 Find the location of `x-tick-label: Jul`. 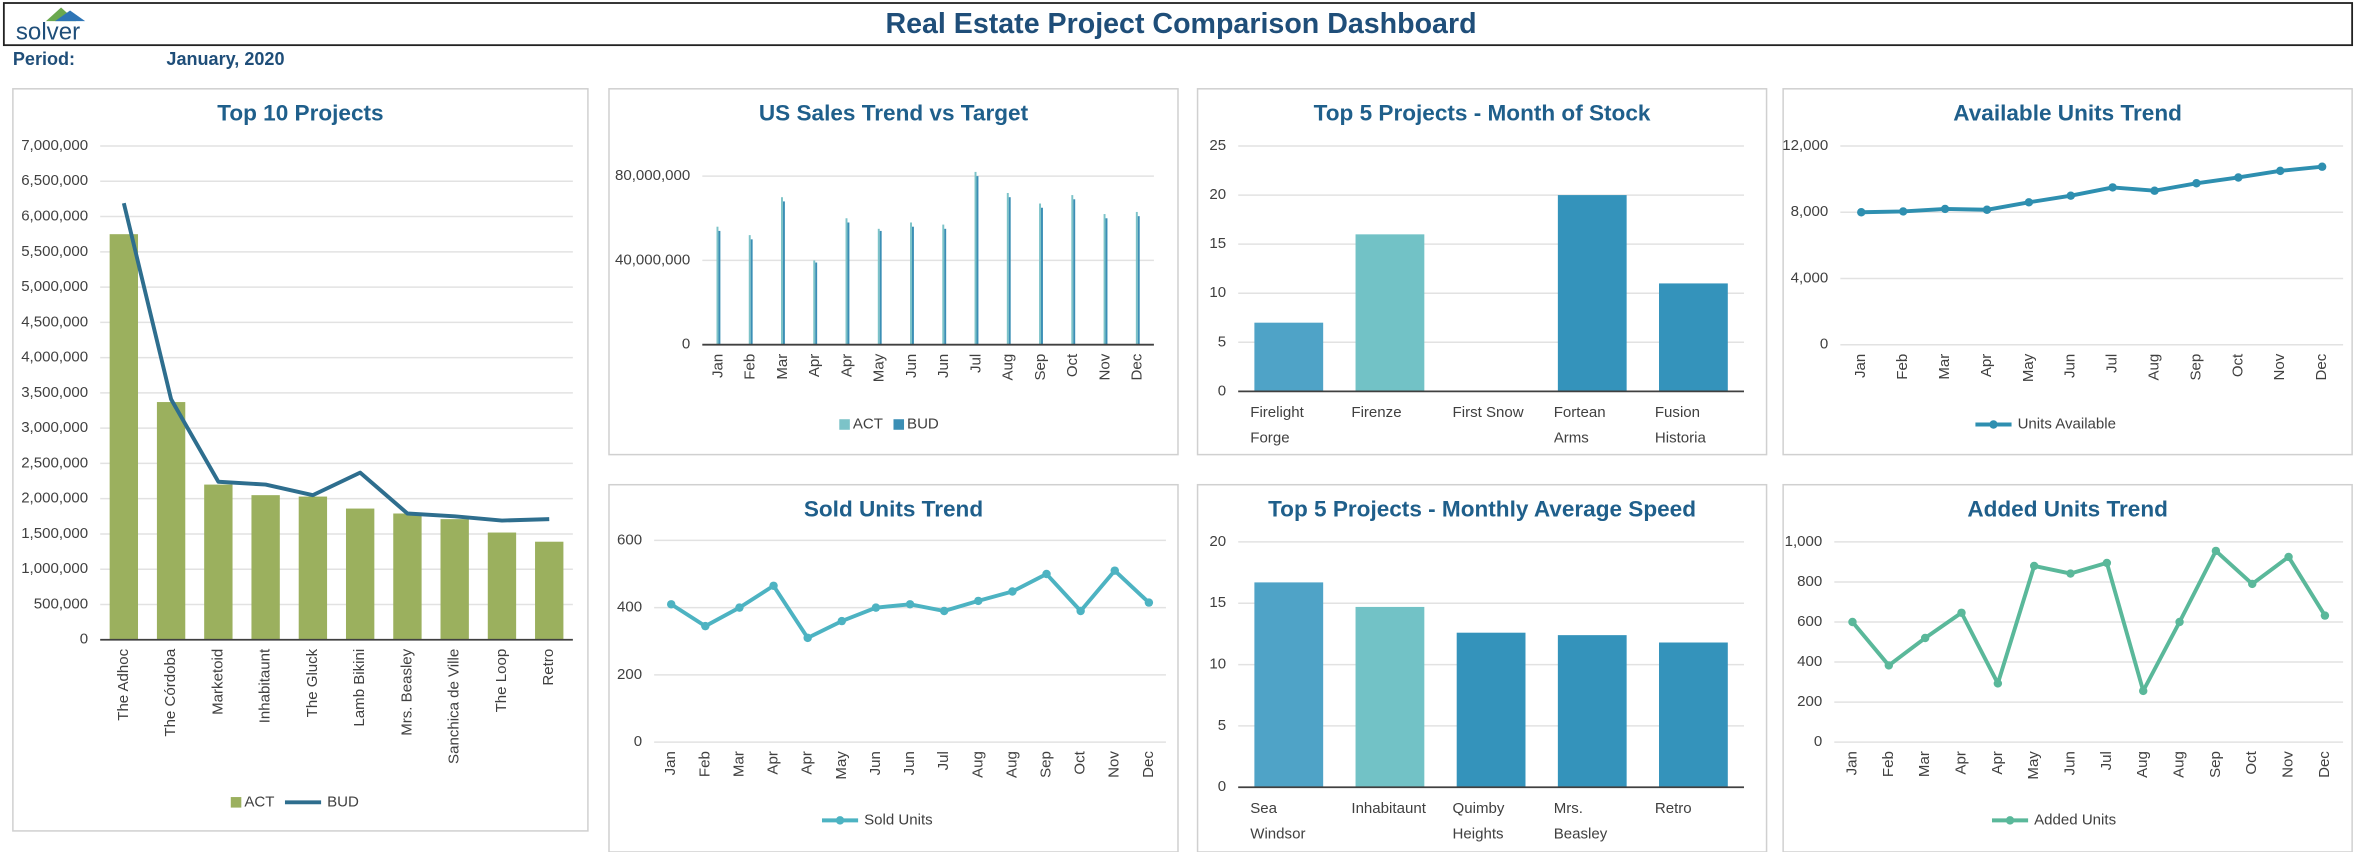

x-tick-label: Jul is located at coordinates (2112, 363).